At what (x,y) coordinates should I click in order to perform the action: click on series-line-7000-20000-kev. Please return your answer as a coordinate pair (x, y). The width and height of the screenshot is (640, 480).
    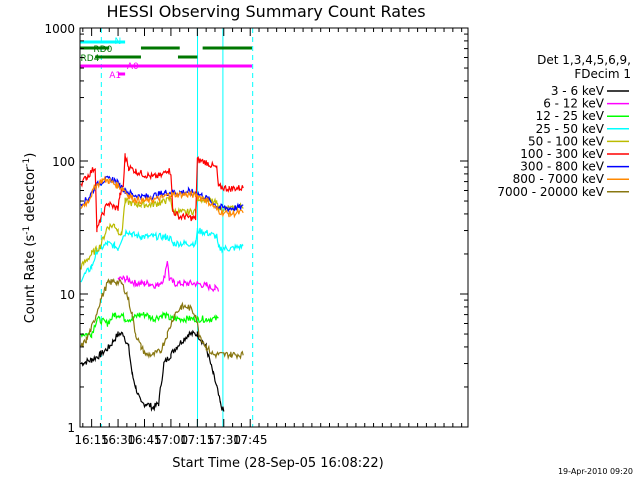
    Looking at the image, I should click on (162, 319).